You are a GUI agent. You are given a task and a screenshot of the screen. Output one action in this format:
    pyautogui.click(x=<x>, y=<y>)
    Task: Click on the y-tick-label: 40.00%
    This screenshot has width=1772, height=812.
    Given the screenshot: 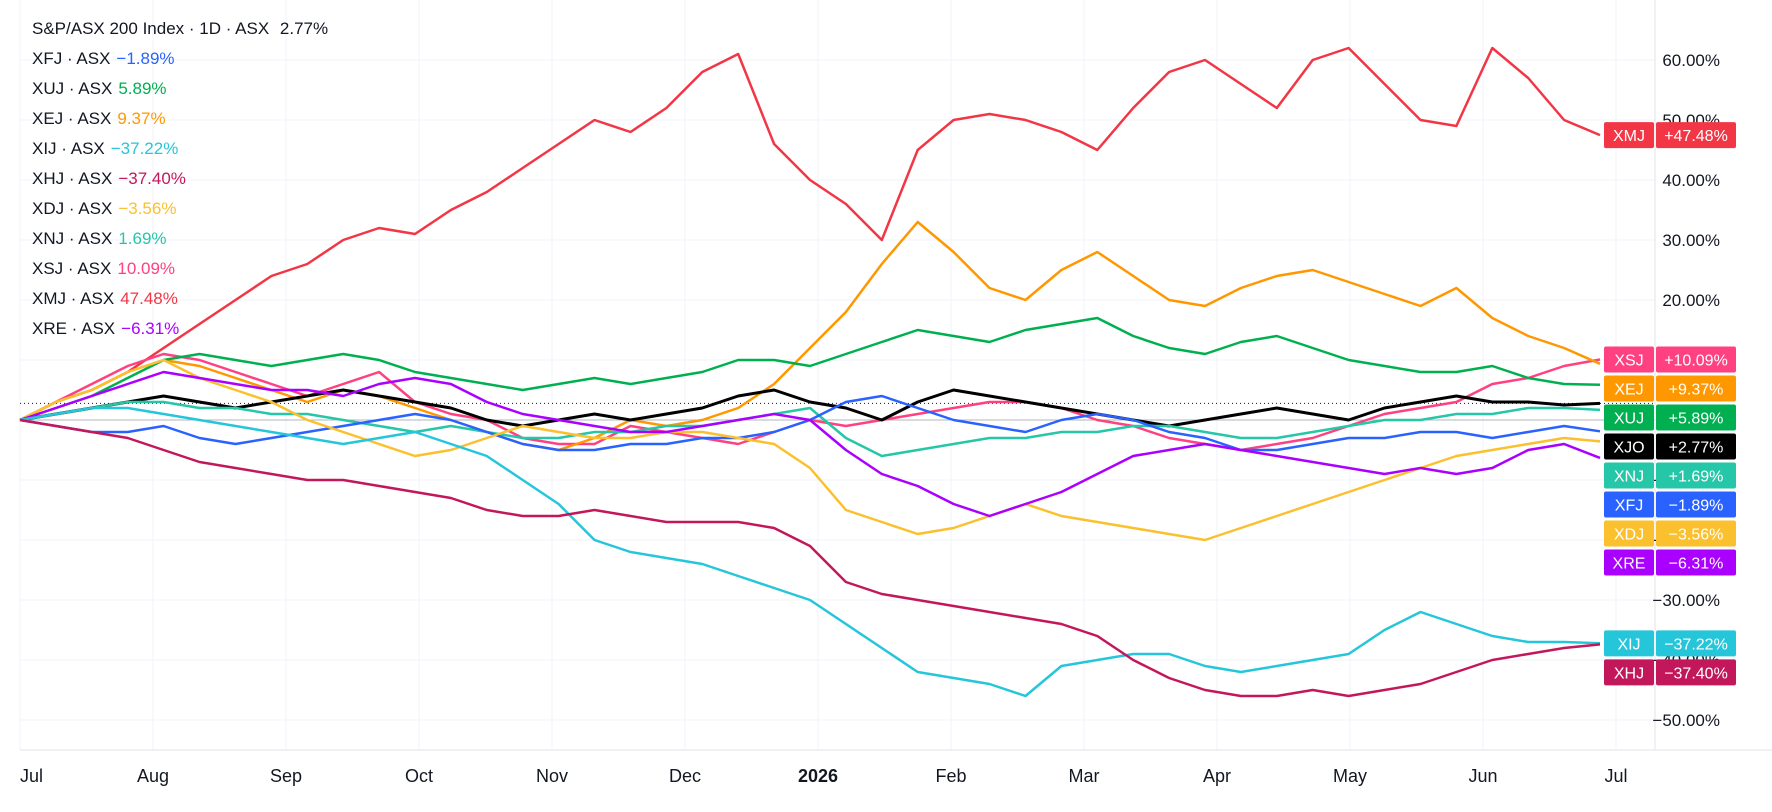 What is the action you would take?
    pyautogui.click(x=1691, y=180)
    